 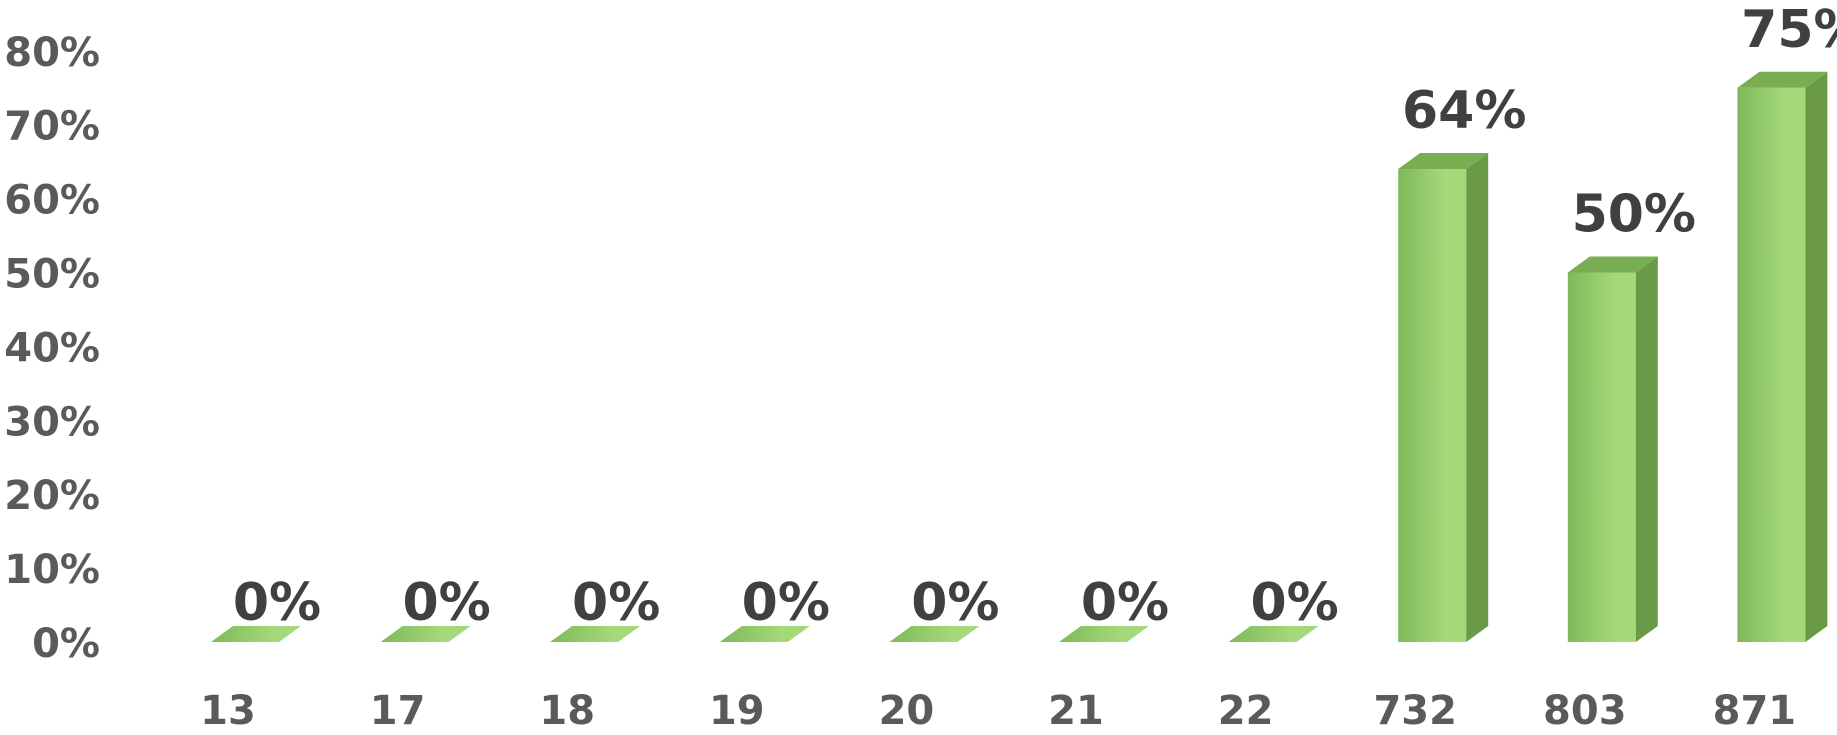 I want to click on x-tick-label: 21, so click(x=1076, y=711).